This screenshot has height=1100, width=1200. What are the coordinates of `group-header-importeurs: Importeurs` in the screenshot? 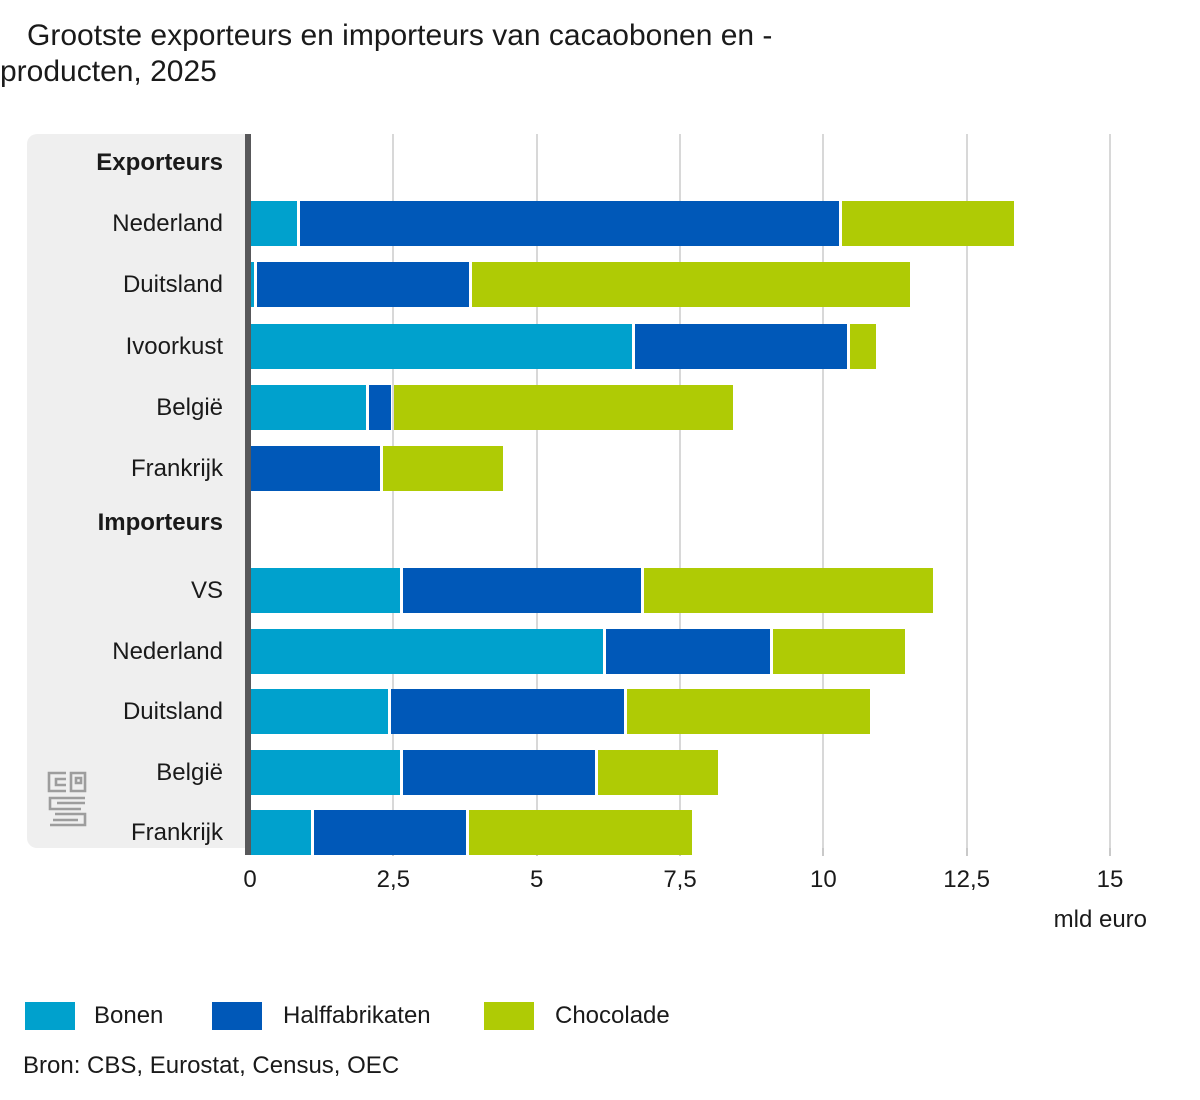 It's located at (160, 522).